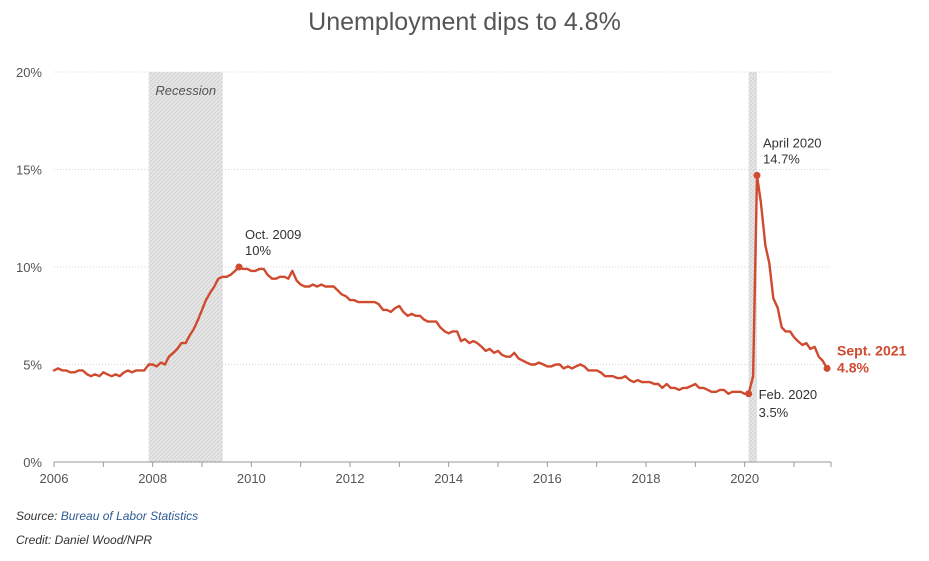 This screenshot has height=561, width=929. What do you see at coordinates (152, 478) in the screenshot?
I see `x-tick-label: 2008` at bounding box center [152, 478].